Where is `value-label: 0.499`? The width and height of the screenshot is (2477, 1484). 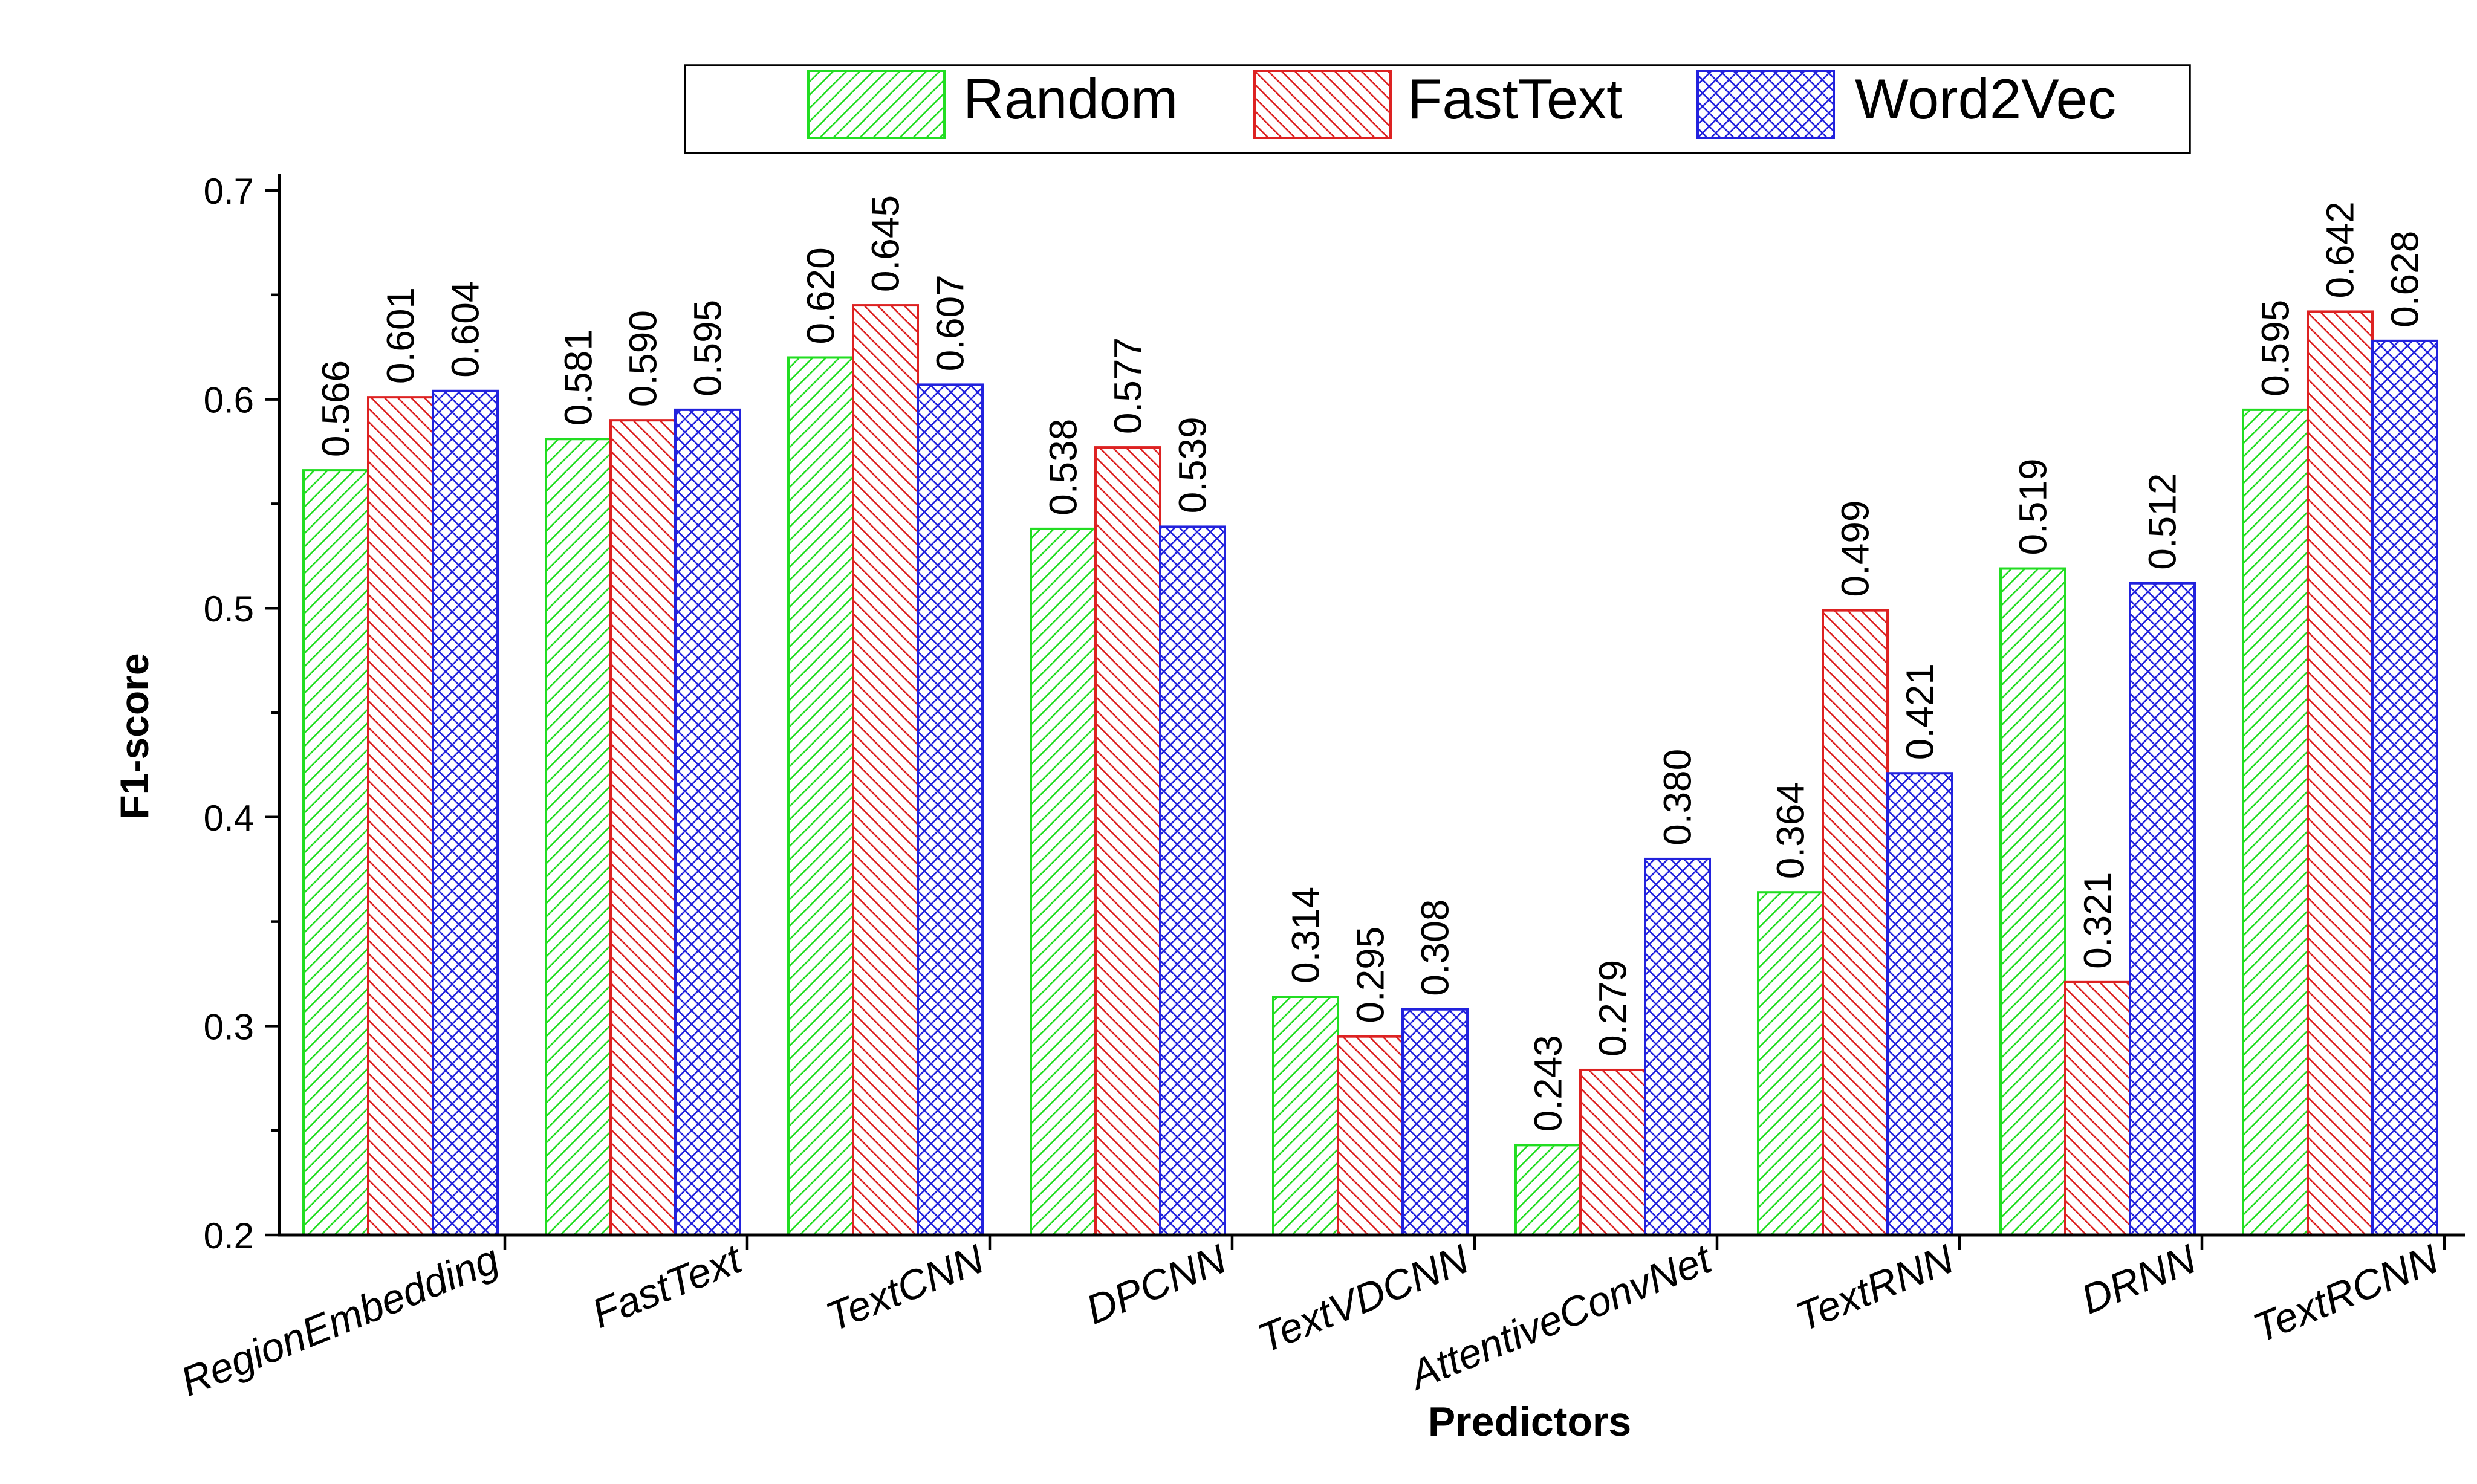 value-label: 0.499 is located at coordinates (1855, 548).